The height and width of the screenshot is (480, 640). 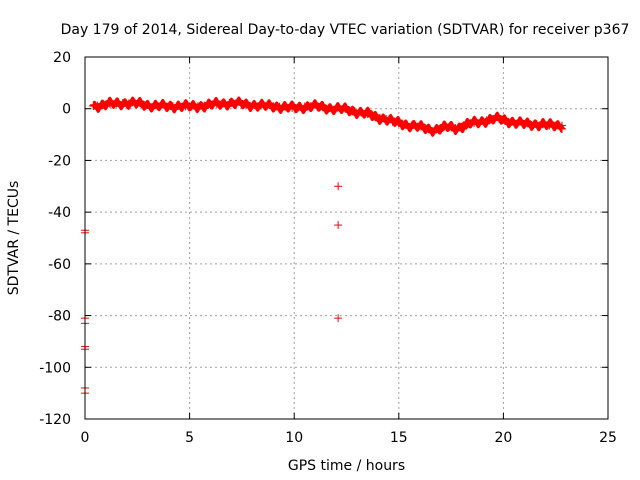 I want to click on x-tick-label: 20, so click(x=503, y=438).